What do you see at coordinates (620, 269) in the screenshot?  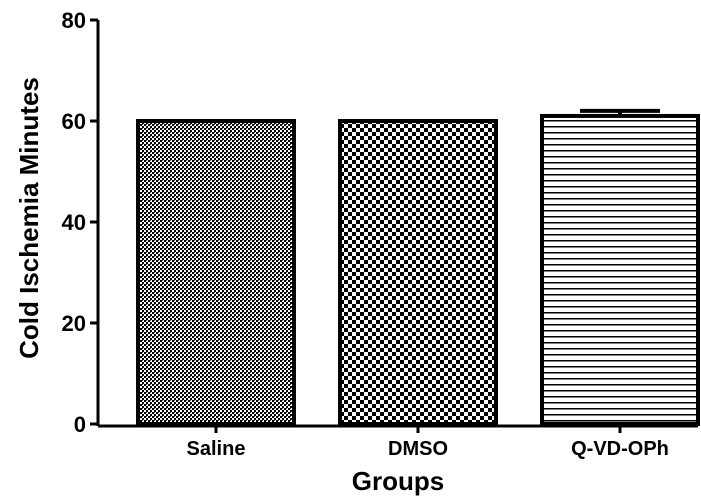 I see `bar-q-vd-oph` at bounding box center [620, 269].